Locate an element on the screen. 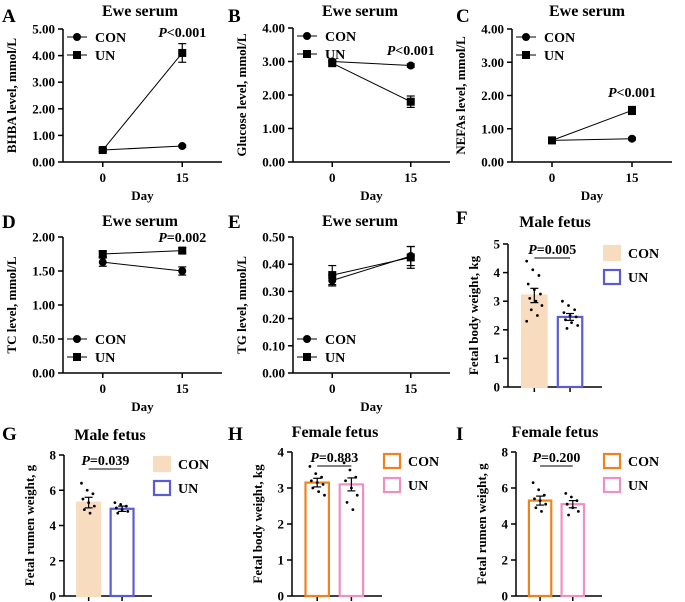 Image resolution: width=685 pixels, height=602 pixels. panel-letter: H is located at coordinates (235, 434).